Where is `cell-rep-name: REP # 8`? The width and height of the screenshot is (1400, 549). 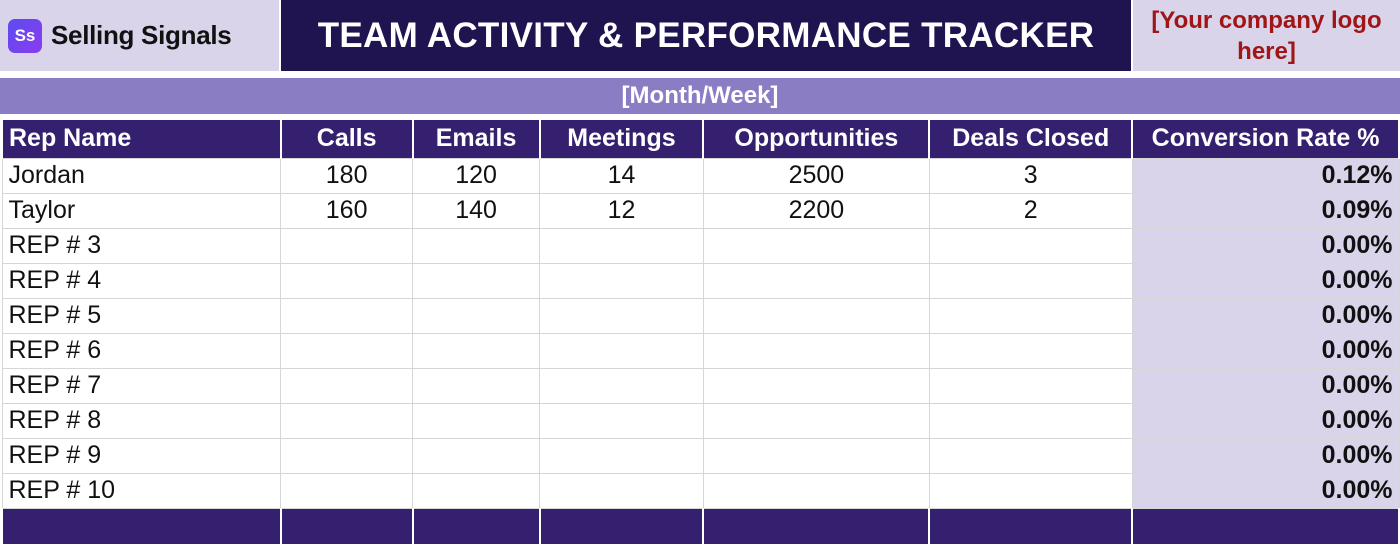
cell-rep-name: REP # 8 is located at coordinates (141, 420).